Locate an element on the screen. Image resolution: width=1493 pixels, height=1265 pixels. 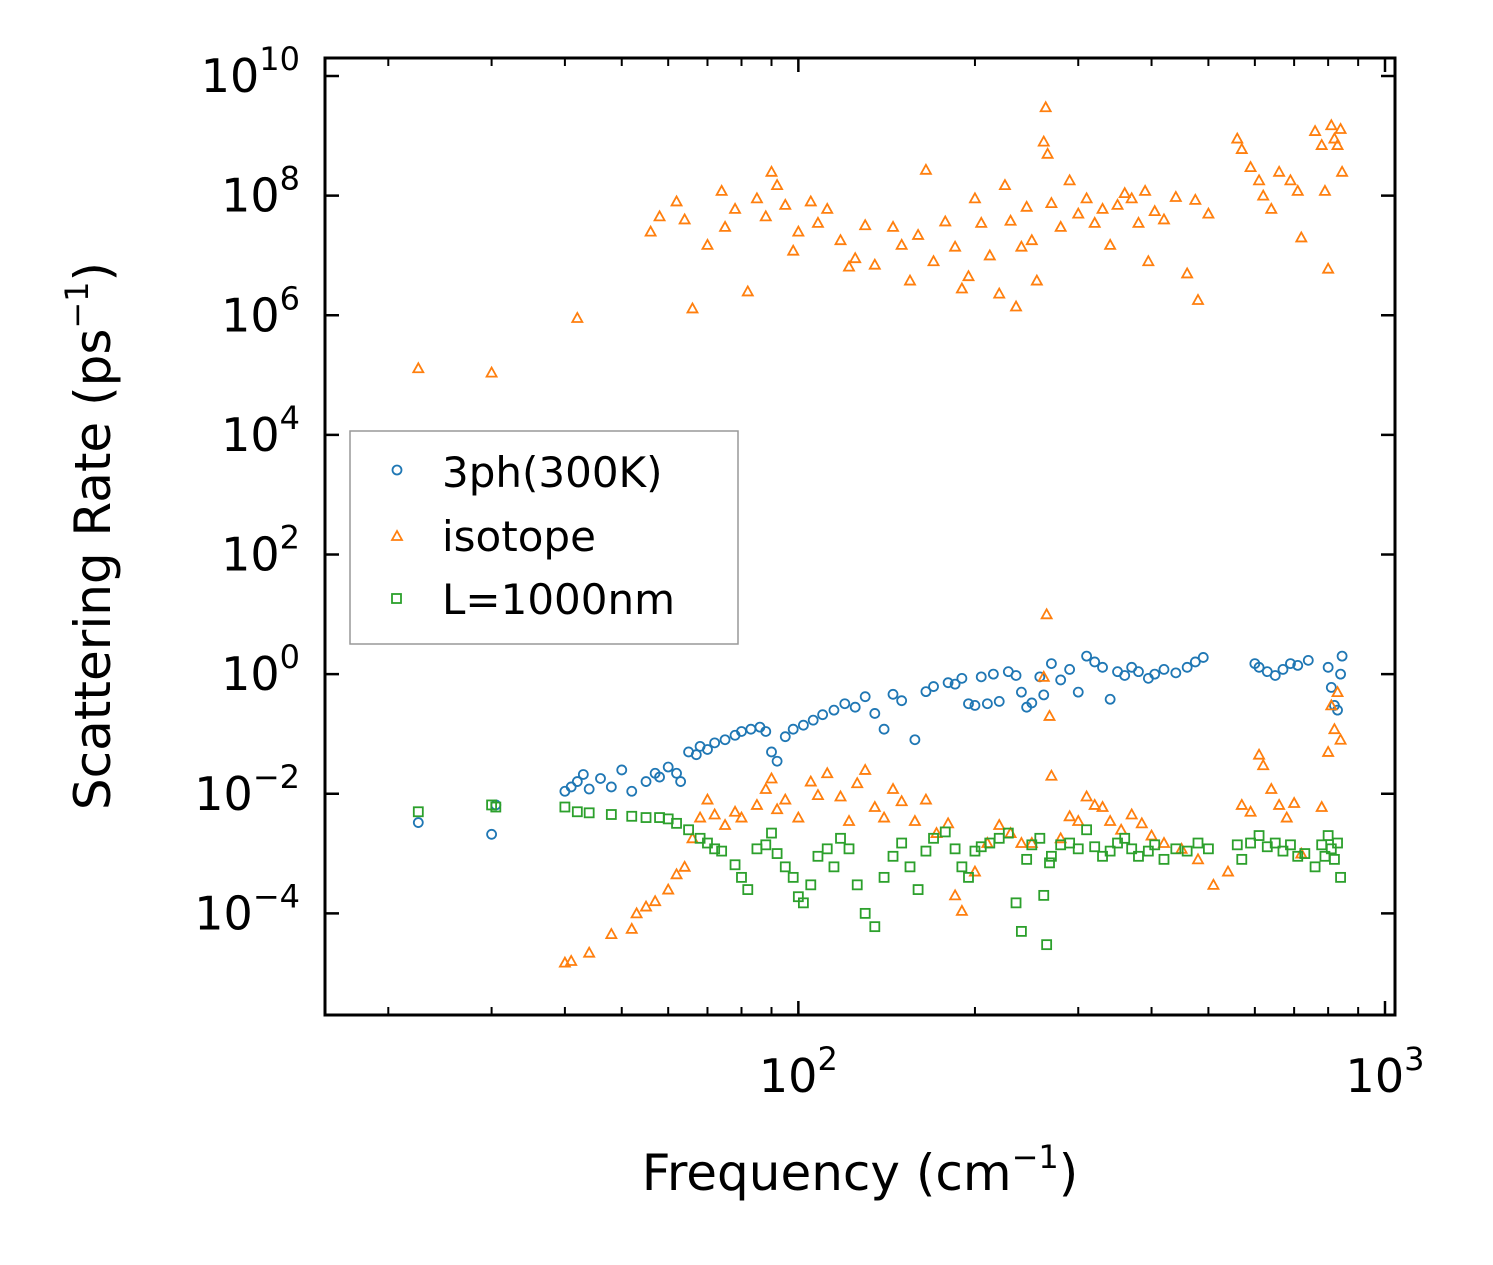
legend-label-l1000: L=1000nm is located at coordinates (558, 599).